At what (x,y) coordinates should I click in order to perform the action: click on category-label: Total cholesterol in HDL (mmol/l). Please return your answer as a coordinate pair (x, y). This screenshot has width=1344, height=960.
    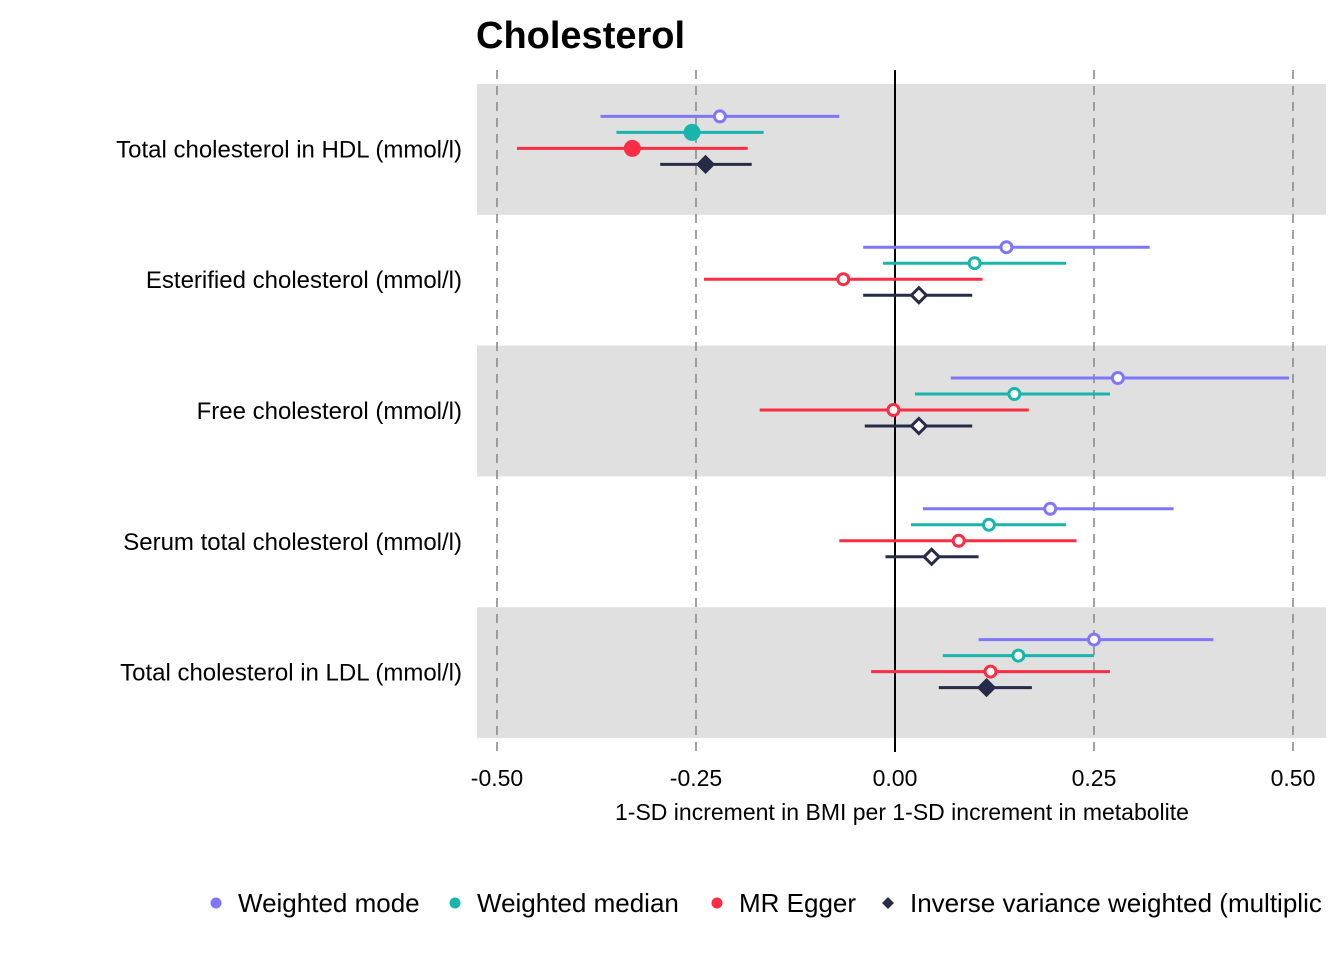
    Looking at the image, I should click on (289, 149).